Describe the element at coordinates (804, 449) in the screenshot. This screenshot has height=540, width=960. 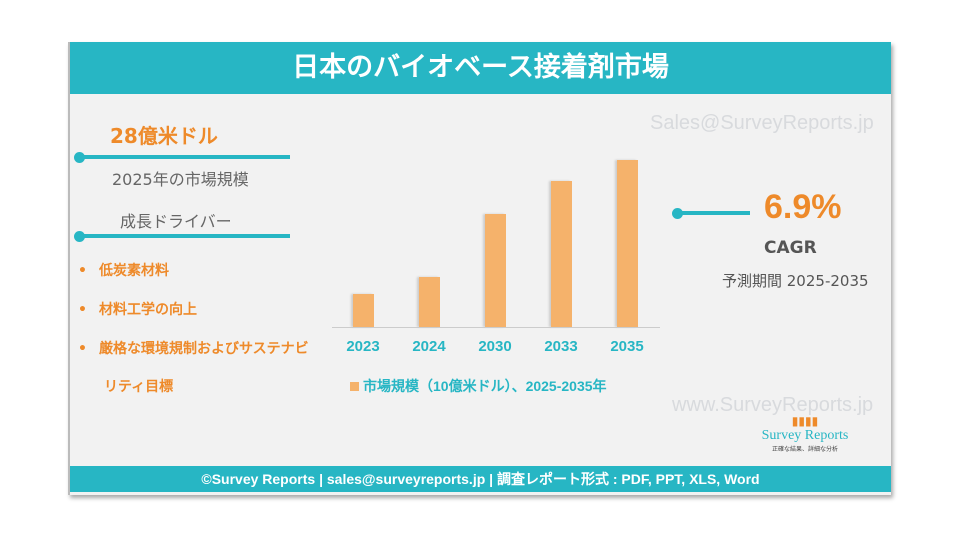
I see `logo-tagline: 正確な結果、詳細な分析` at that location.